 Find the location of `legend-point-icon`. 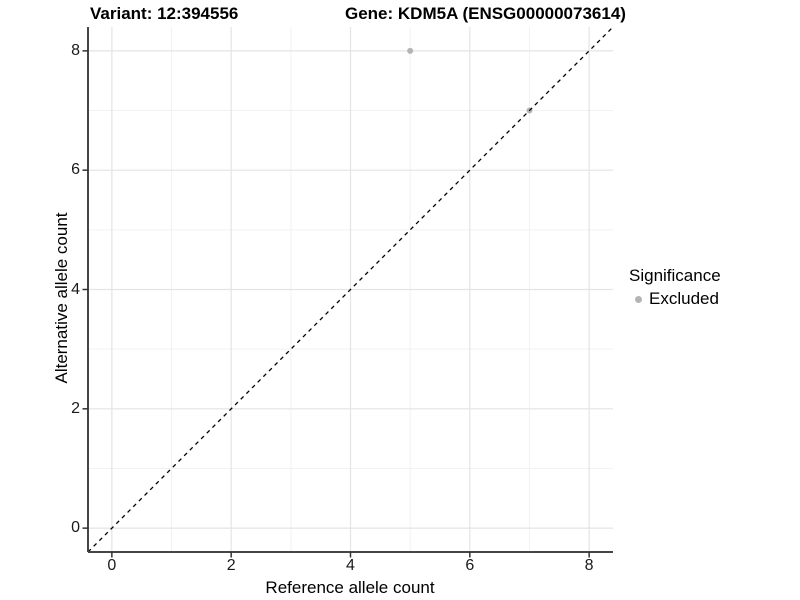

legend-point-icon is located at coordinates (638, 299).